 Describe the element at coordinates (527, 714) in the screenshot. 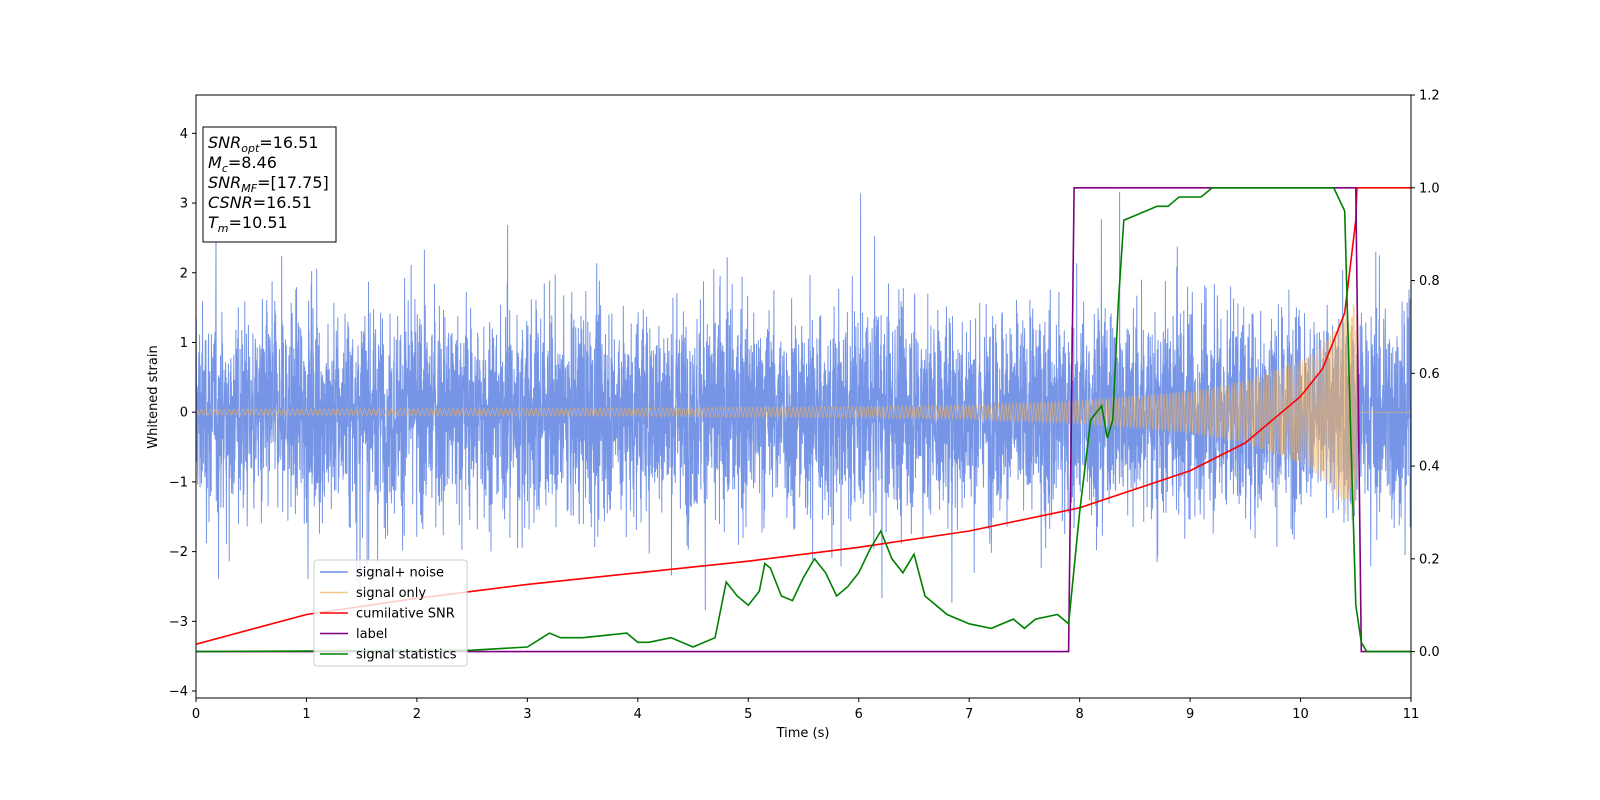

I see `x-tick-label: 3` at that location.